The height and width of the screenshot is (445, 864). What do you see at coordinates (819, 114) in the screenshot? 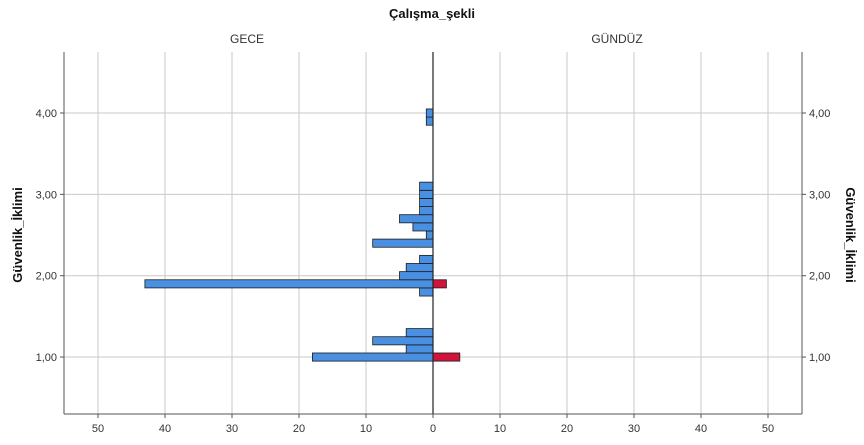
I see `y-tick-label-right-3: 4,00` at bounding box center [819, 114].